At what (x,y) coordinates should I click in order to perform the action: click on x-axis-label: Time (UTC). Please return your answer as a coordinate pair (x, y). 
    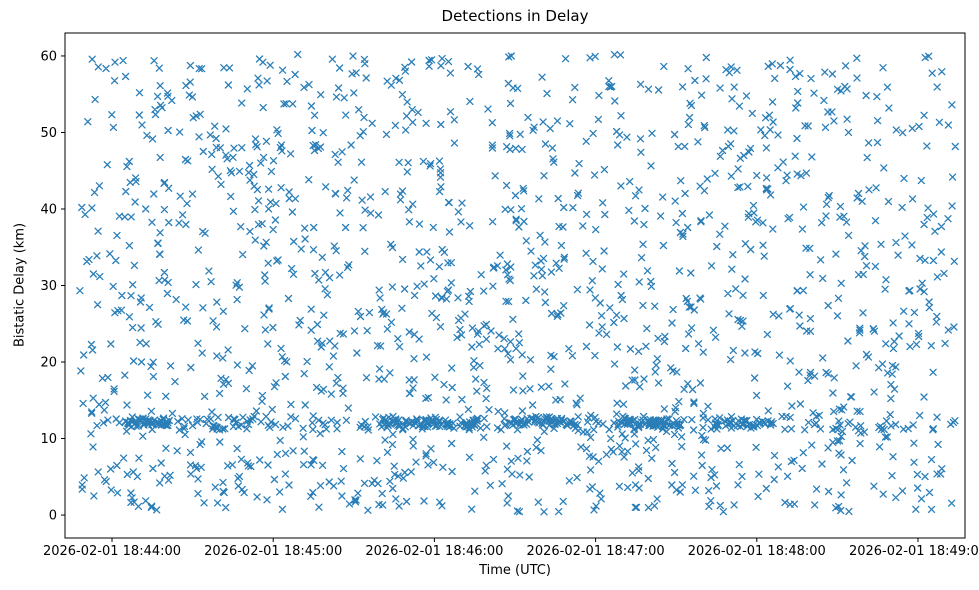
    Looking at the image, I should click on (515, 570).